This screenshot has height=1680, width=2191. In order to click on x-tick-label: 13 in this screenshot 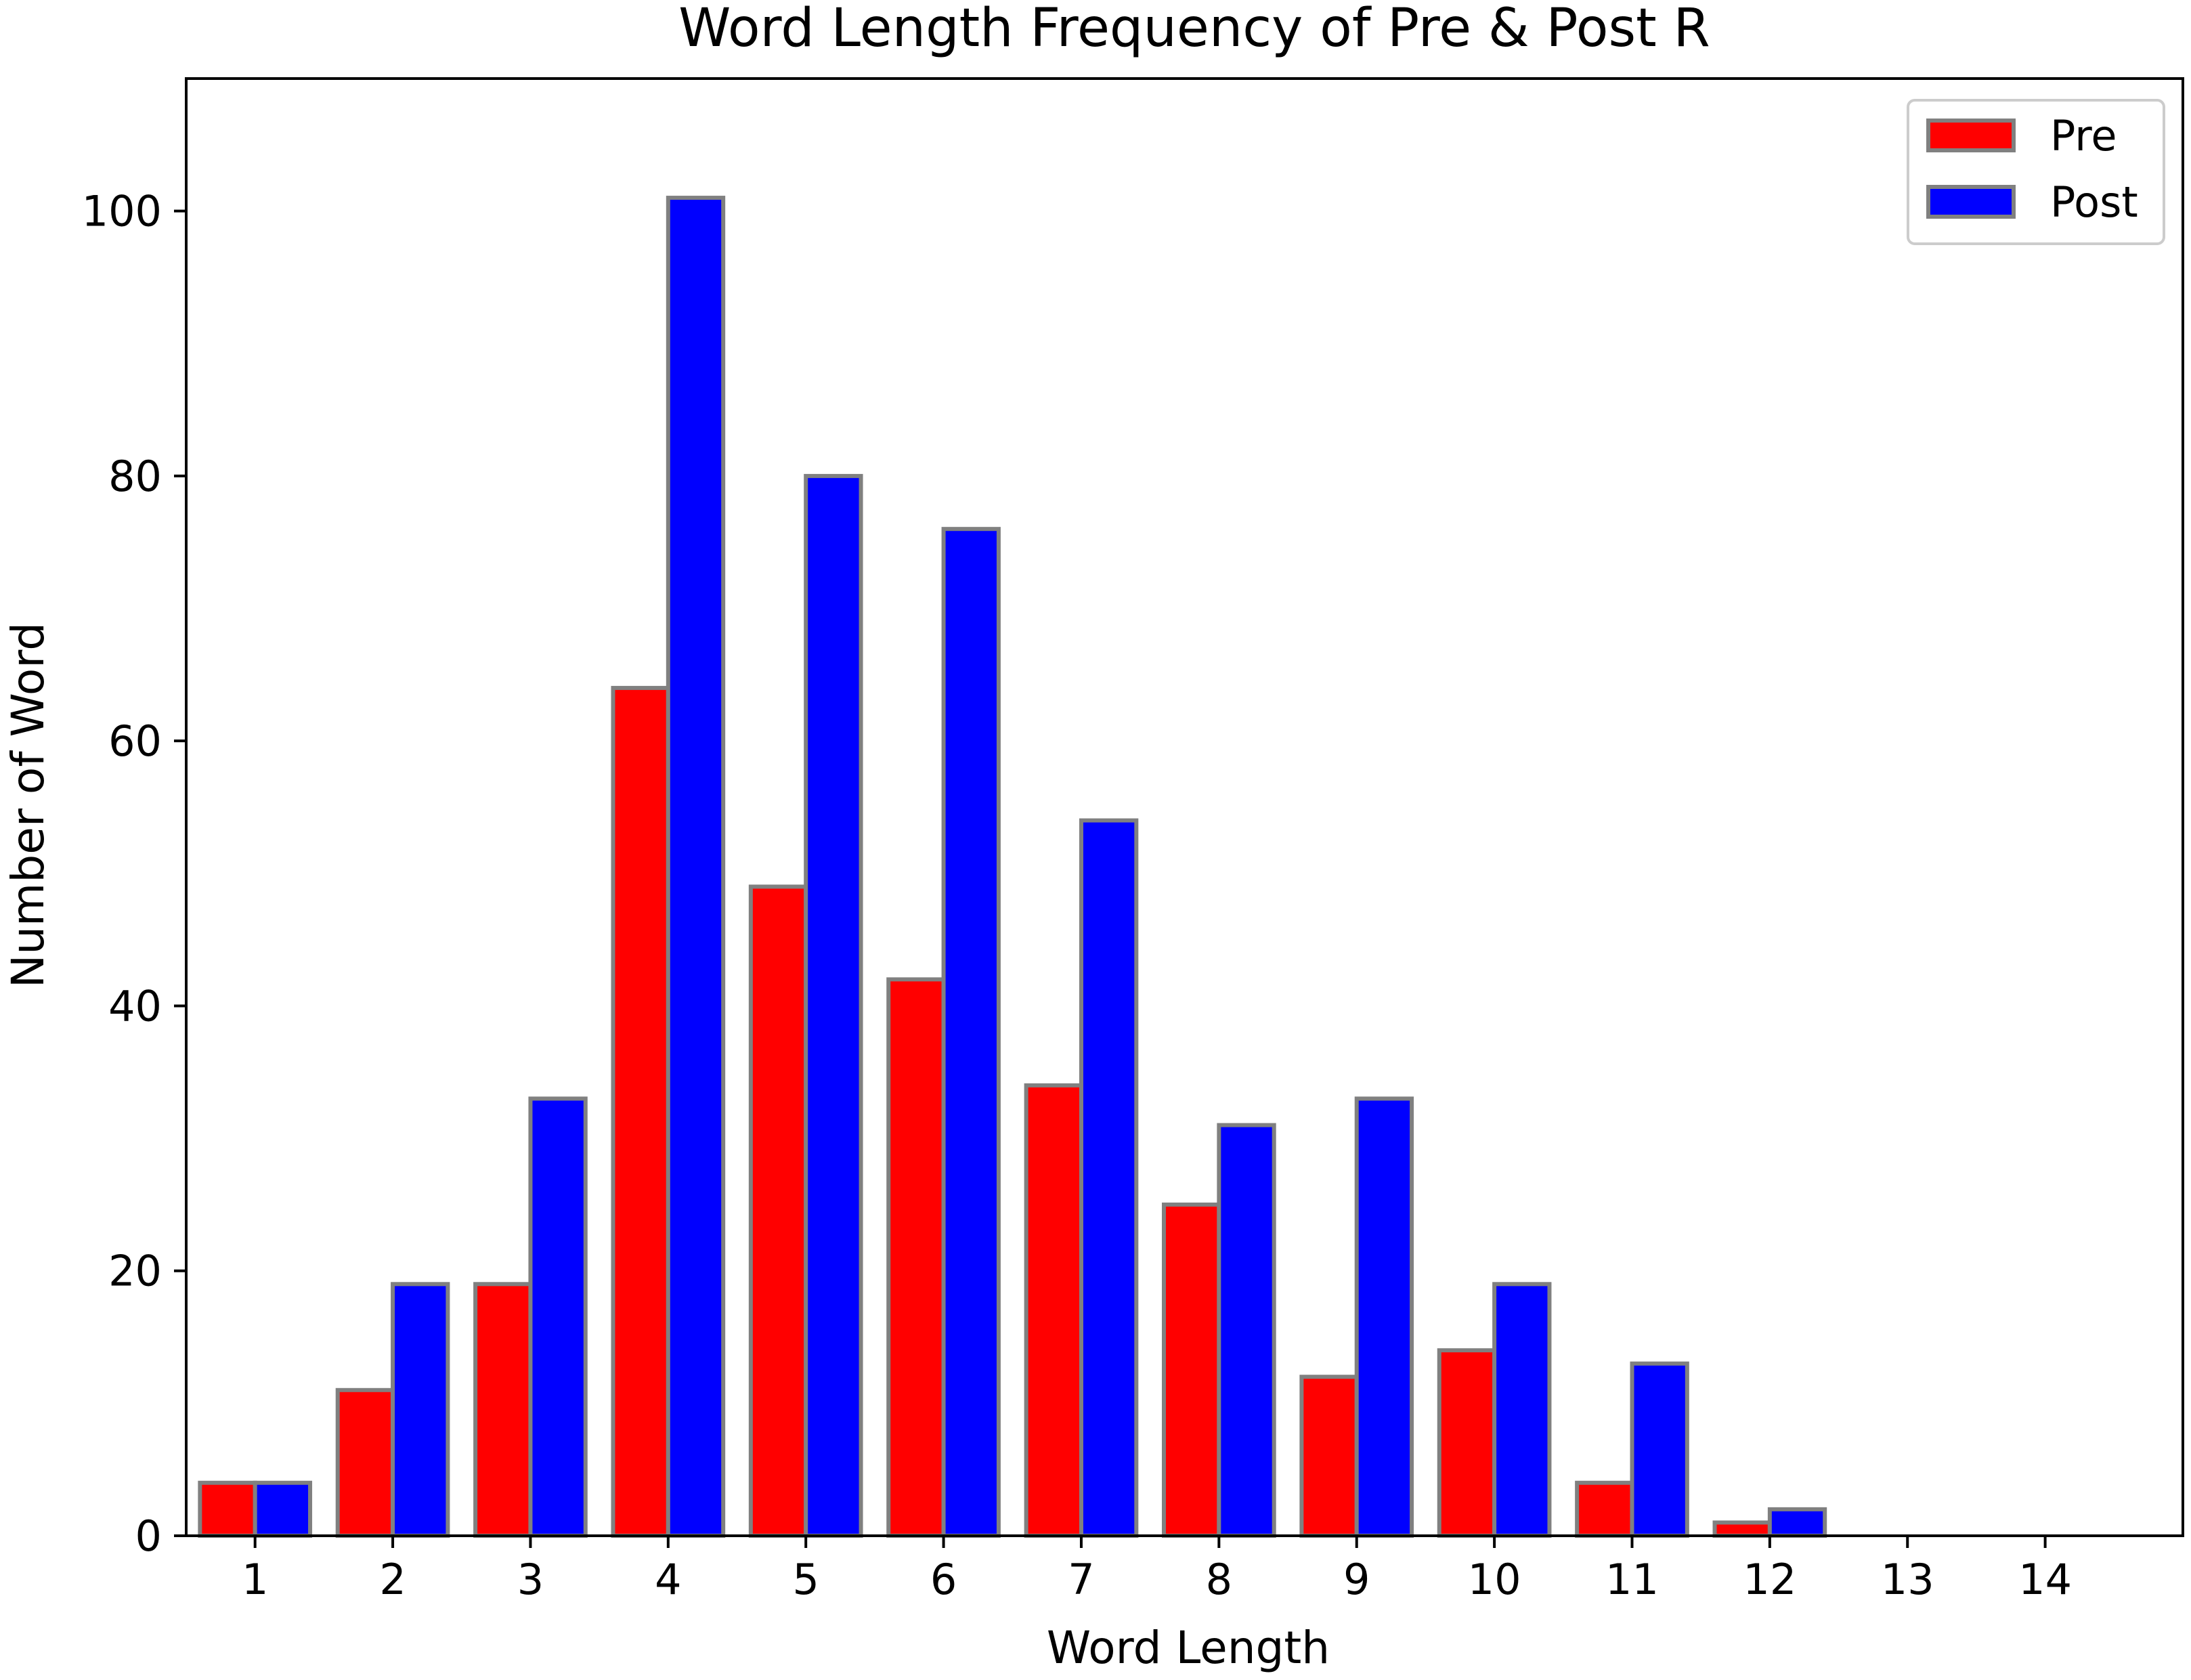, I will do `click(1907, 1579)`.